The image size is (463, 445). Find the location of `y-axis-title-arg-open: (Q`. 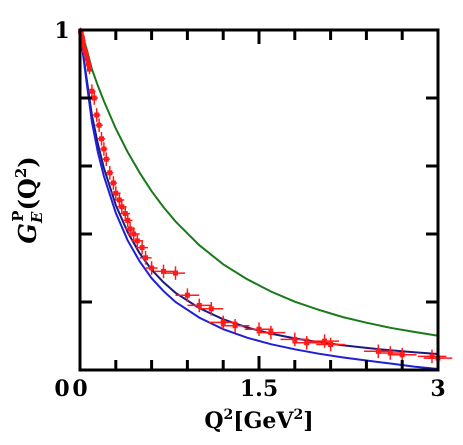

y-axis-title-arg-open: (Q is located at coordinates (27, 194).